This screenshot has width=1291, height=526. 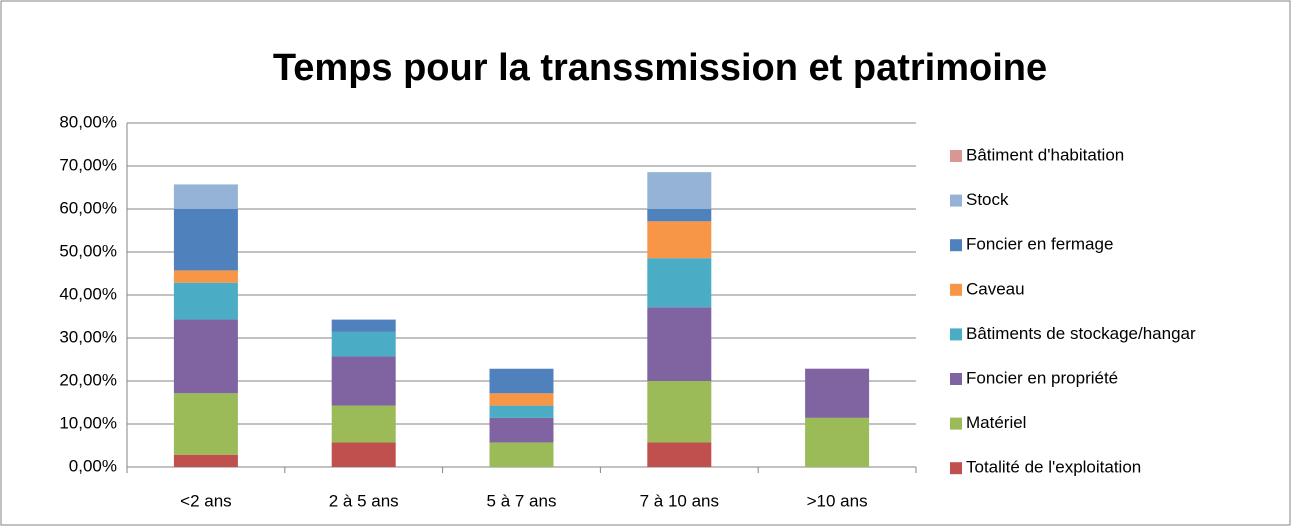 What do you see at coordinates (88, 121) in the screenshot?
I see `y-tick-label: 80,00%` at bounding box center [88, 121].